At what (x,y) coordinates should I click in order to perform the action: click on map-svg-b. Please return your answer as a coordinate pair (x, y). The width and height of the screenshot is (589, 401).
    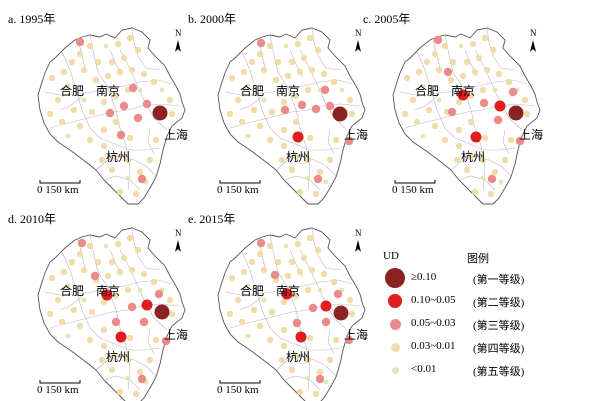
    Looking at the image, I should click on (291, 116).